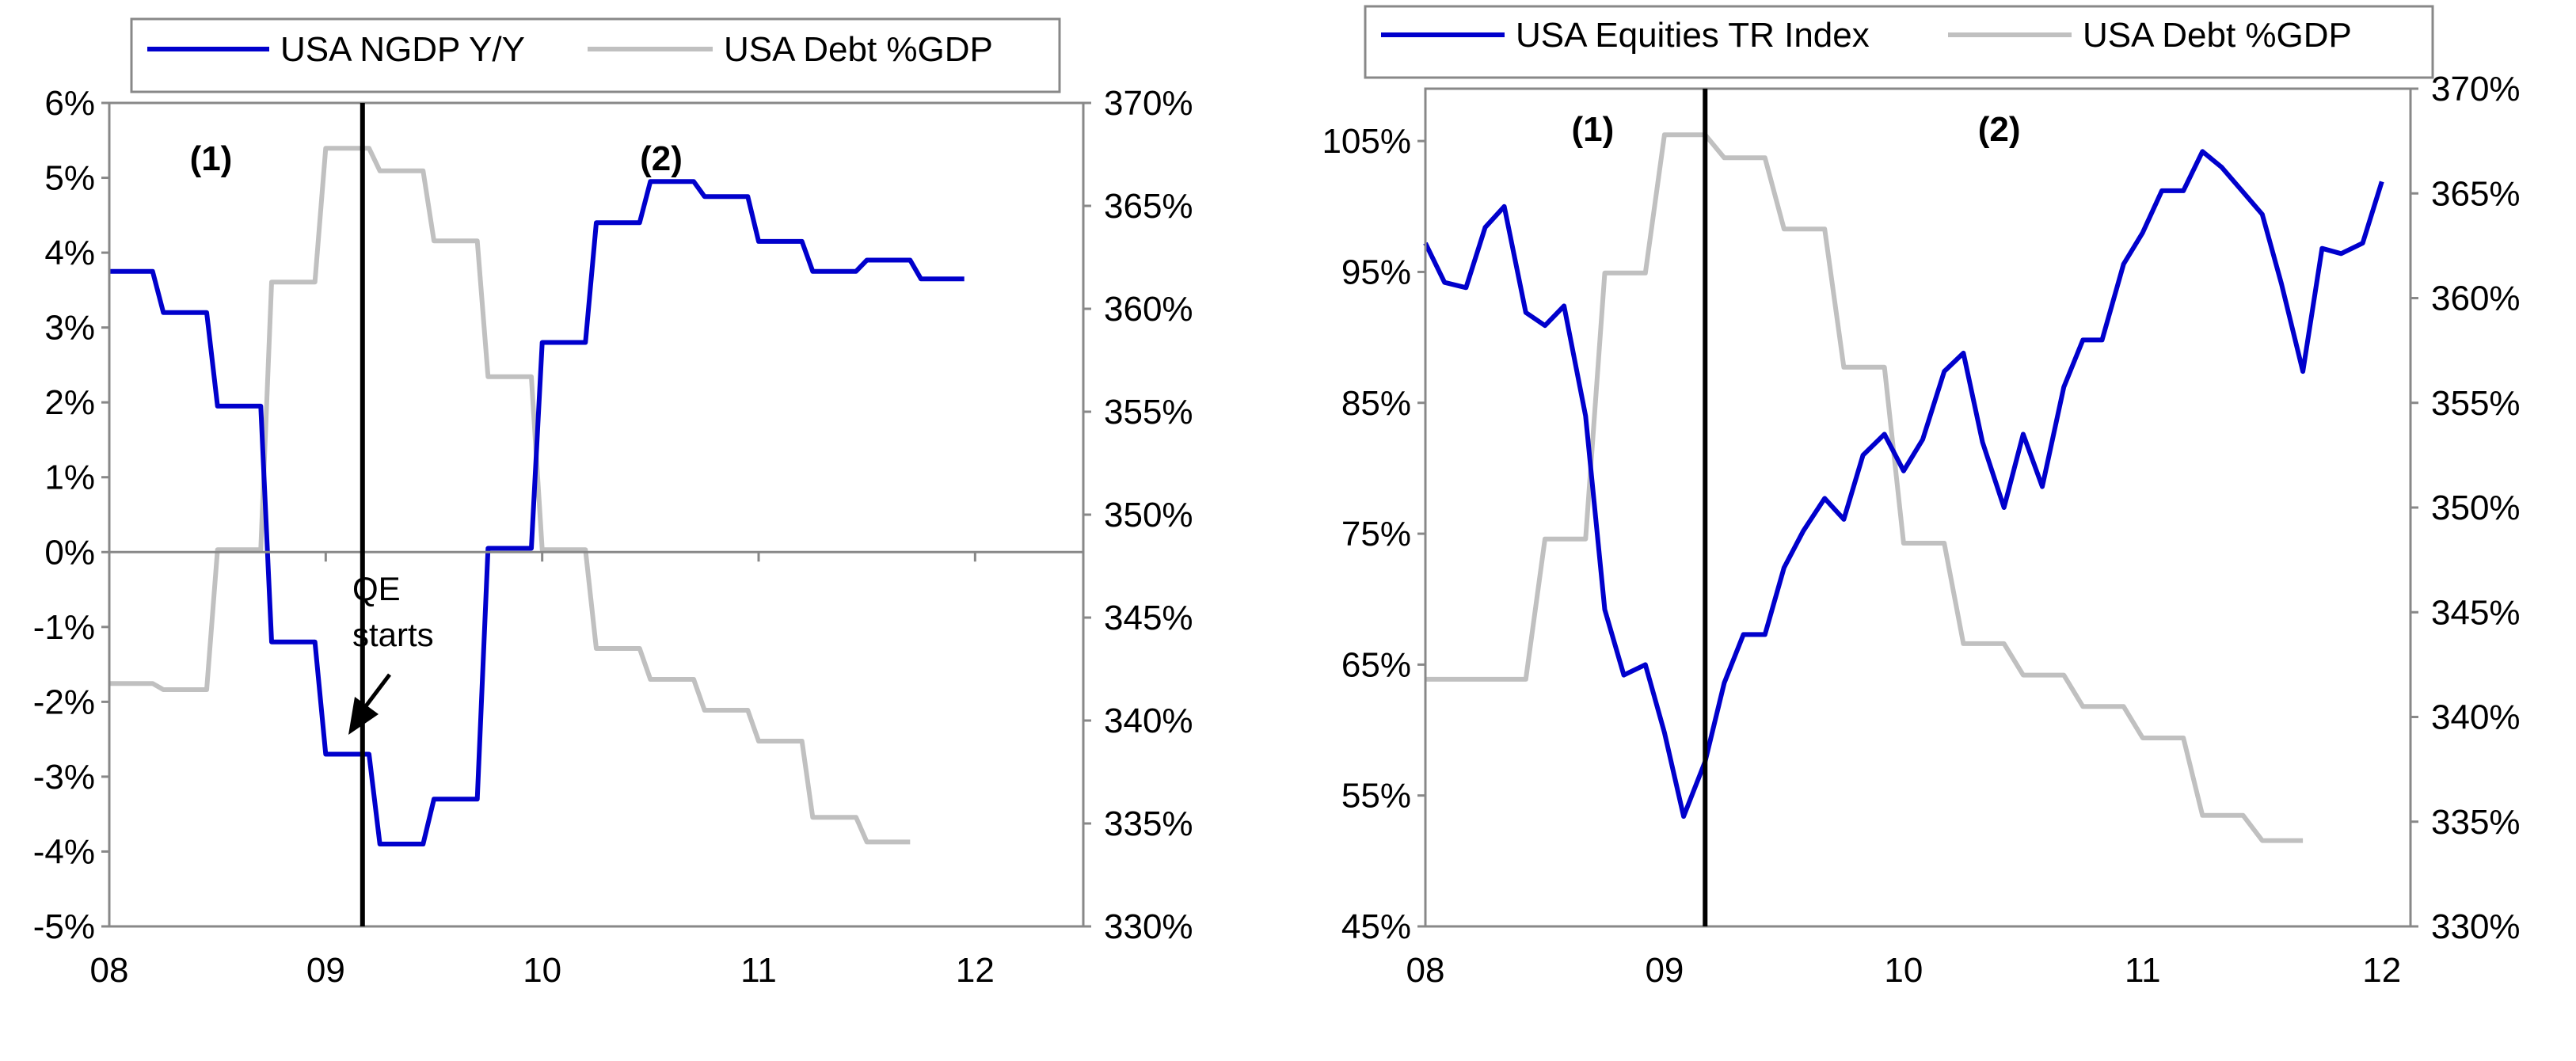  What do you see at coordinates (2381, 970) in the screenshot?
I see `x-tick-label-2-4: 12` at bounding box center [2381, 970].